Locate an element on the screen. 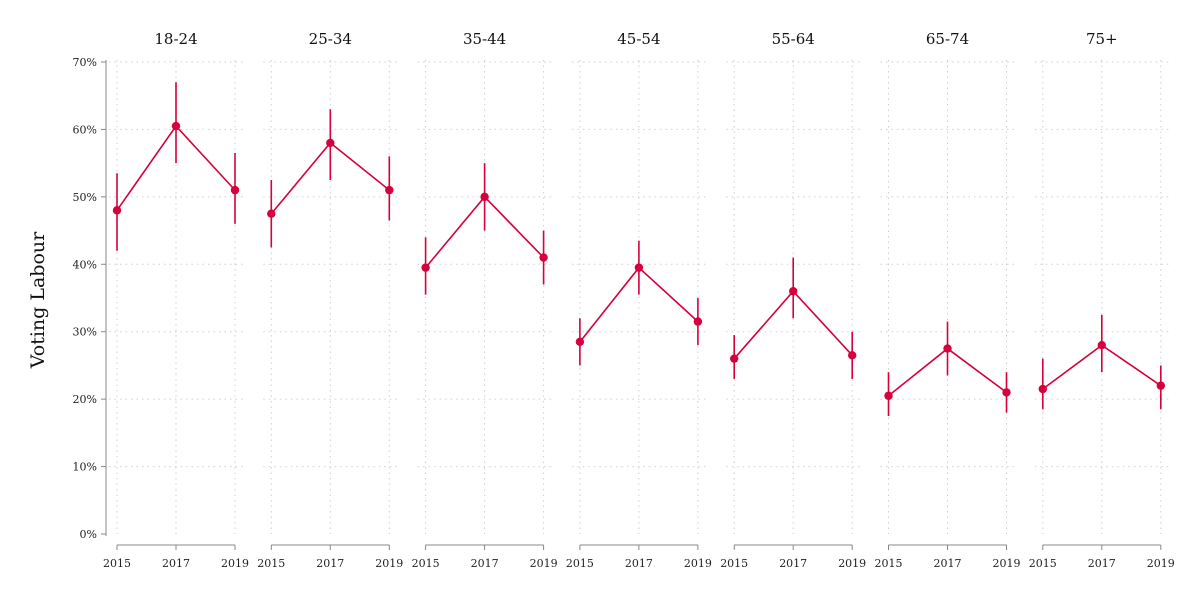 The width and height of the screenshot is (1200, 600). panel-title: 45-54 is located at coordinates (638, 39).